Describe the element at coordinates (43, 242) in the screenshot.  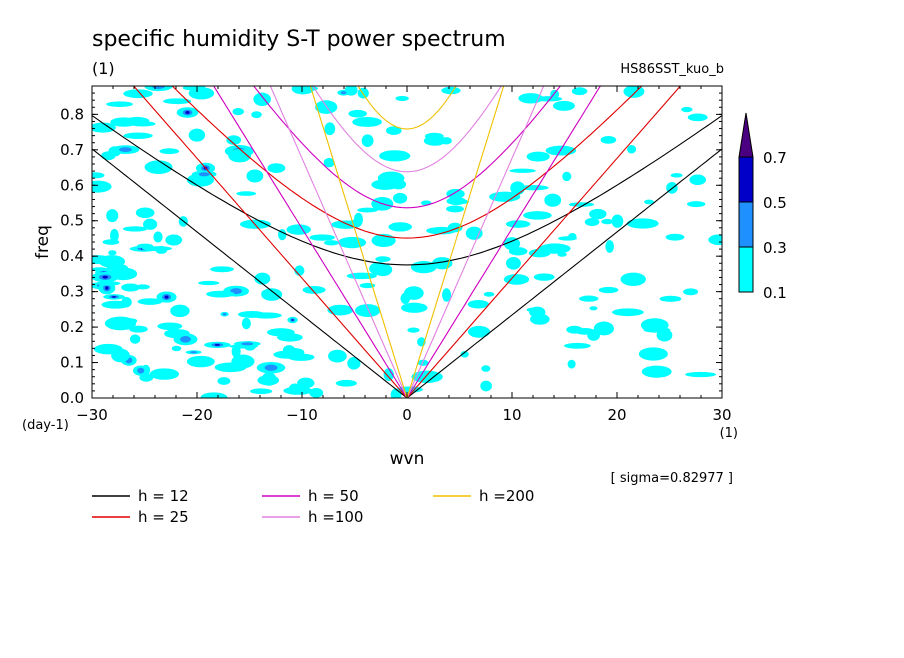
I see `y-axis-label: freq` at that location.